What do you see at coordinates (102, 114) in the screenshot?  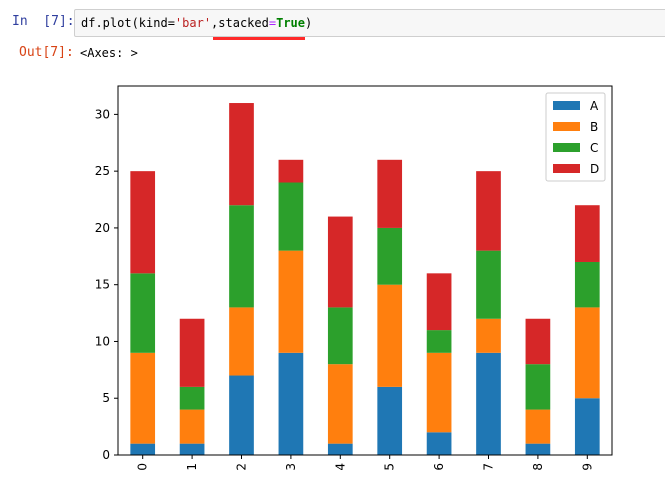 I see `y-tick-label-30: 30` at bounding box center [102, 114].